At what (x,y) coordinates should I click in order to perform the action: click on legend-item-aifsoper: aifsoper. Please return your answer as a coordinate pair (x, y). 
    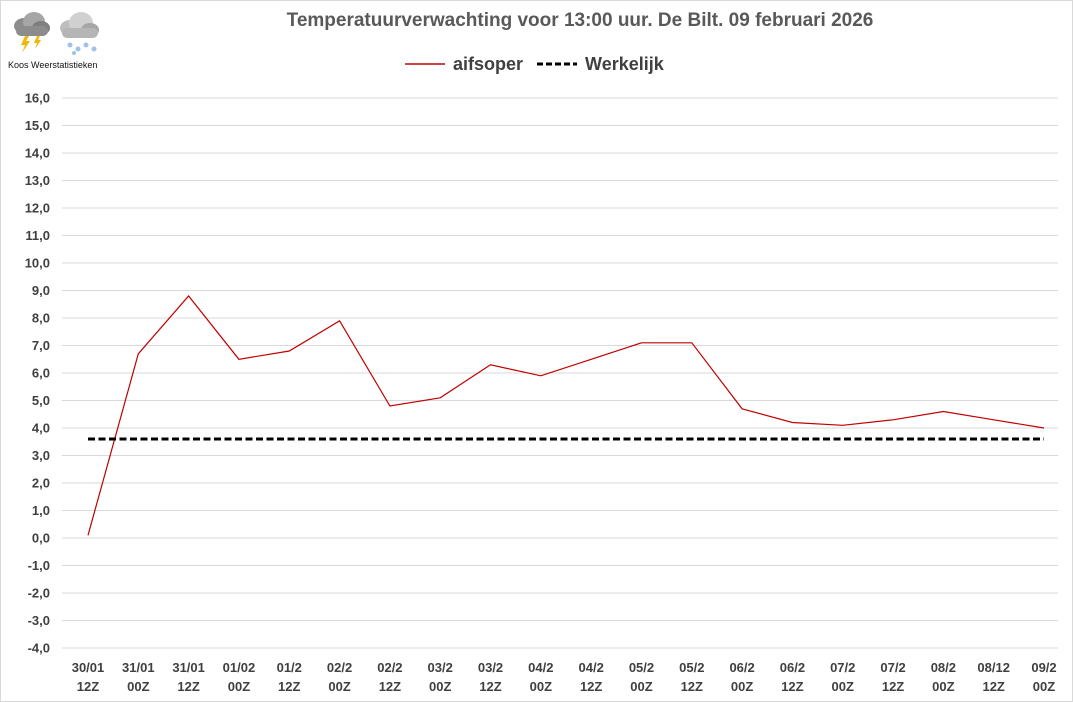
    Looking at the image, I should click on (464, 64).